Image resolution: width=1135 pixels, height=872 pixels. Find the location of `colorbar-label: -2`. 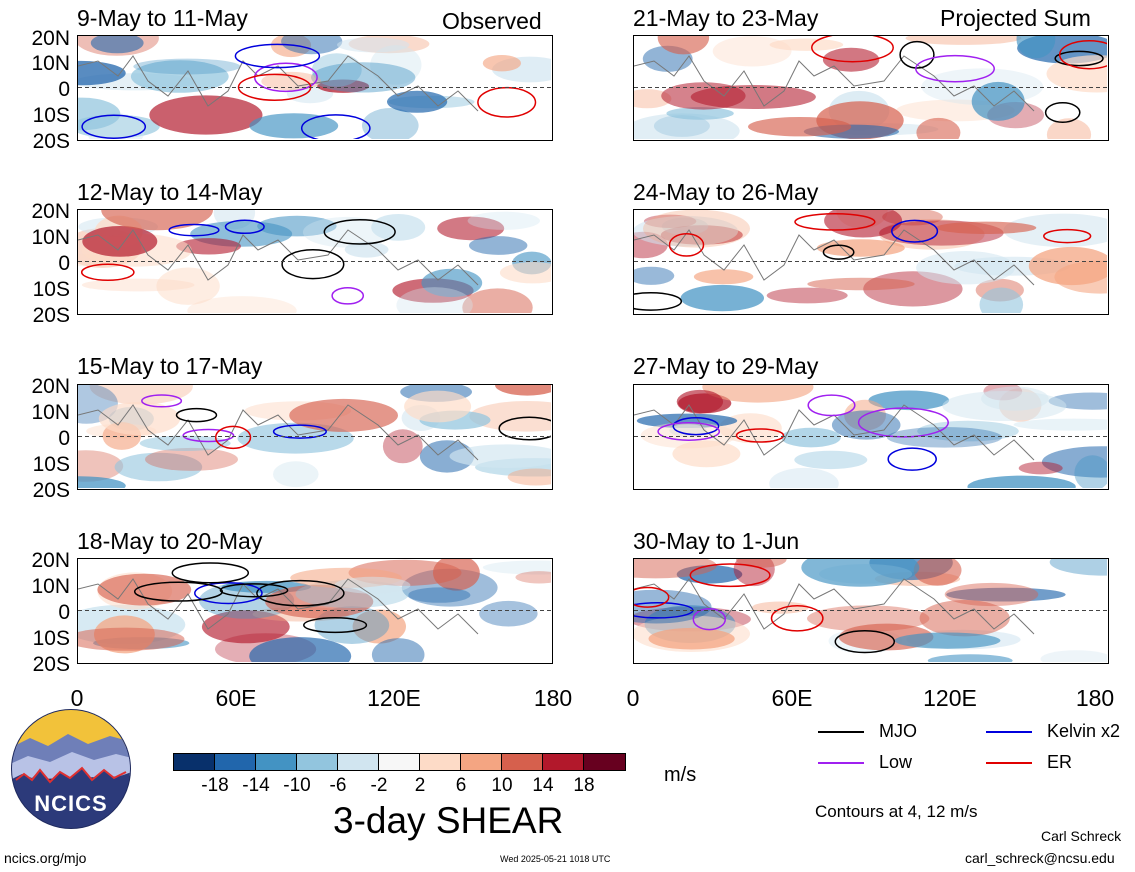

colorbar-label: -2 is located at coordinates (379, 785).